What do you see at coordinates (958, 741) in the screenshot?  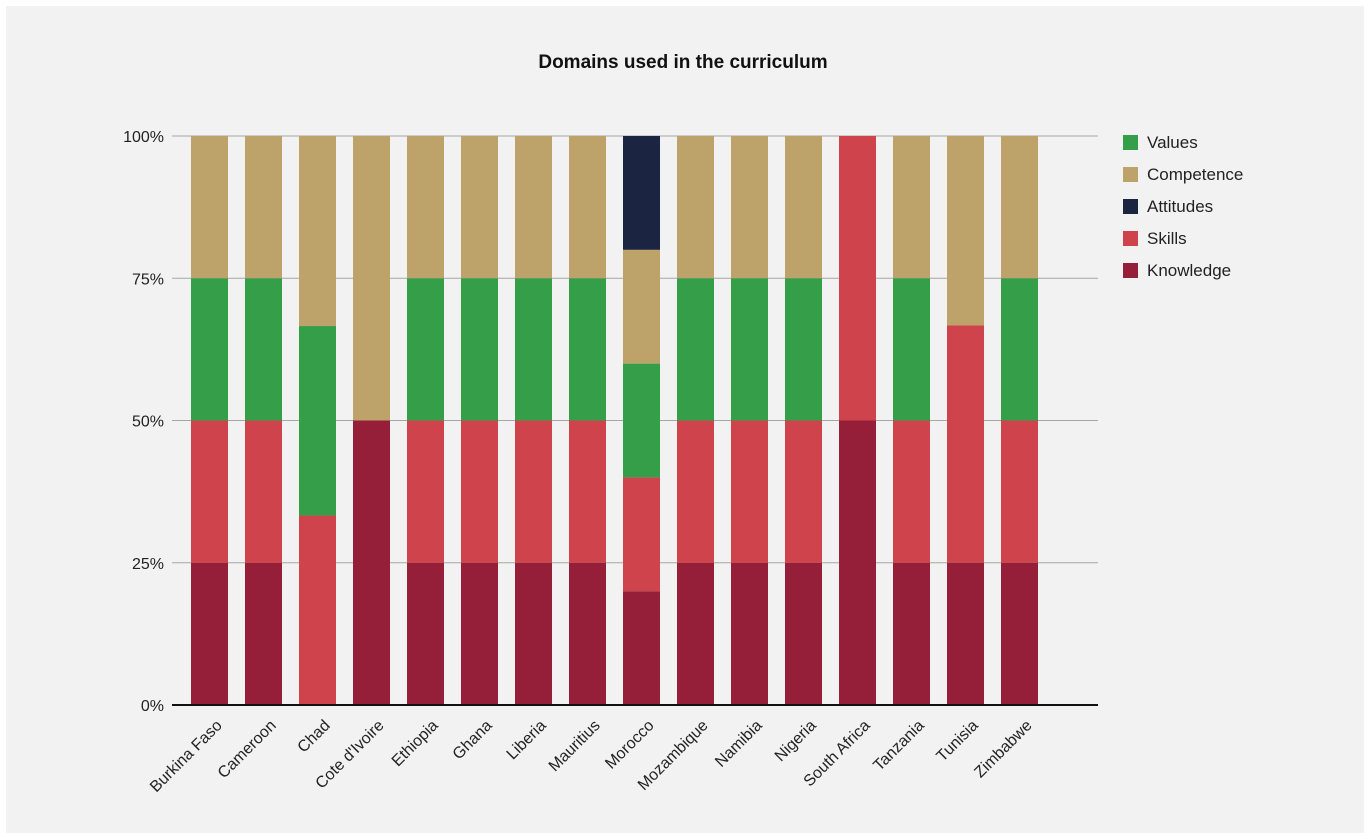 I see `x-tick-label: Tunisia` at bounding box center [958, 741].